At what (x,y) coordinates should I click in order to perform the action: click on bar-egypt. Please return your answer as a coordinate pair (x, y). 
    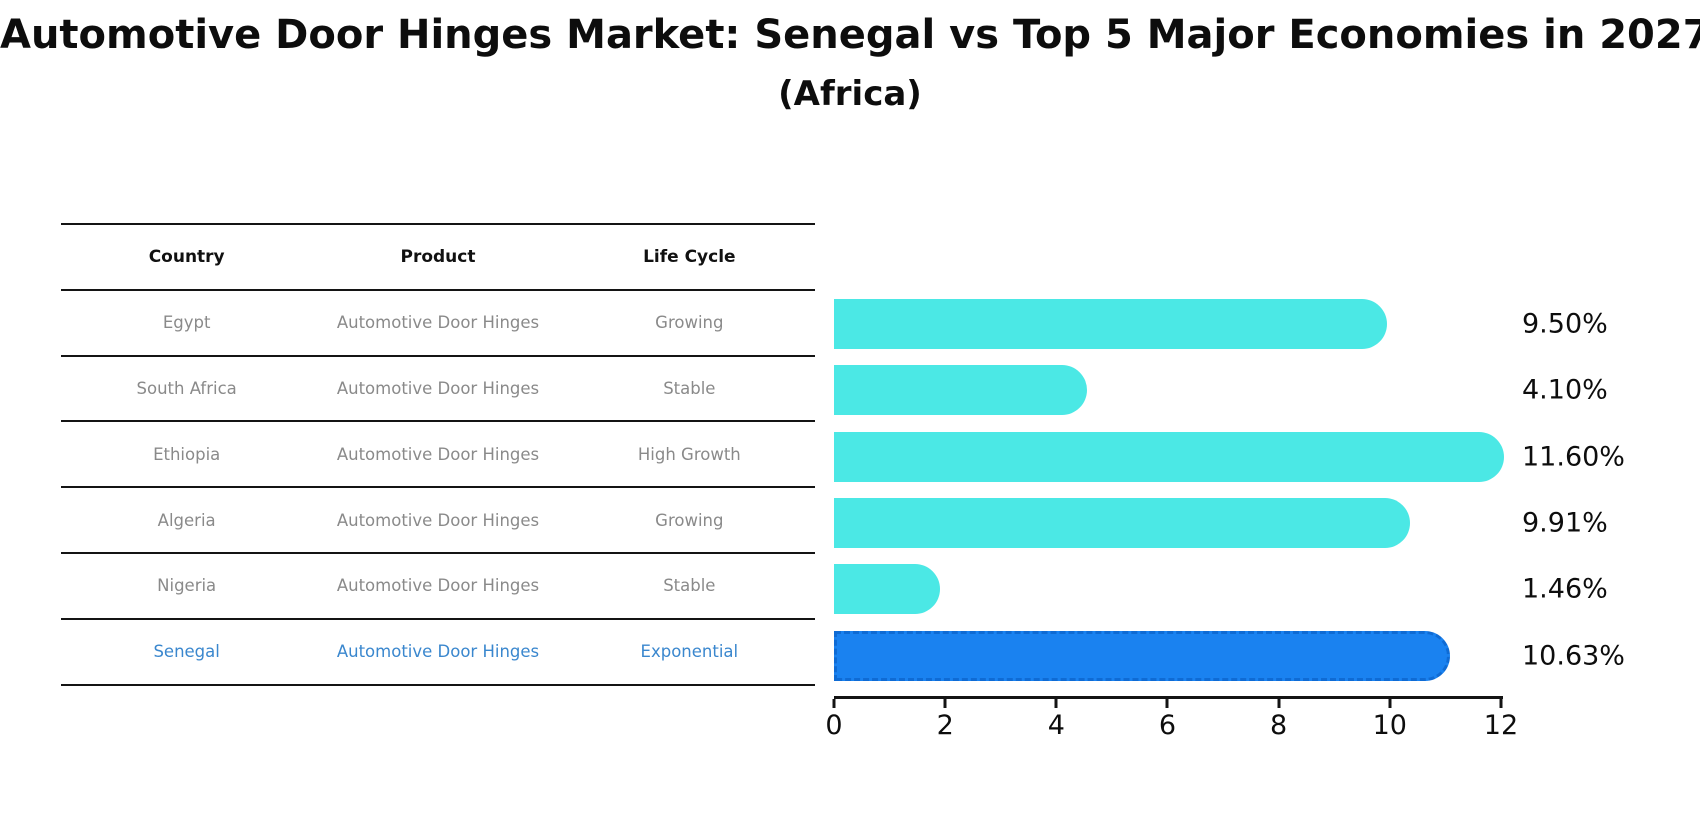
    Looking at the image, I should click on (1110, 324).